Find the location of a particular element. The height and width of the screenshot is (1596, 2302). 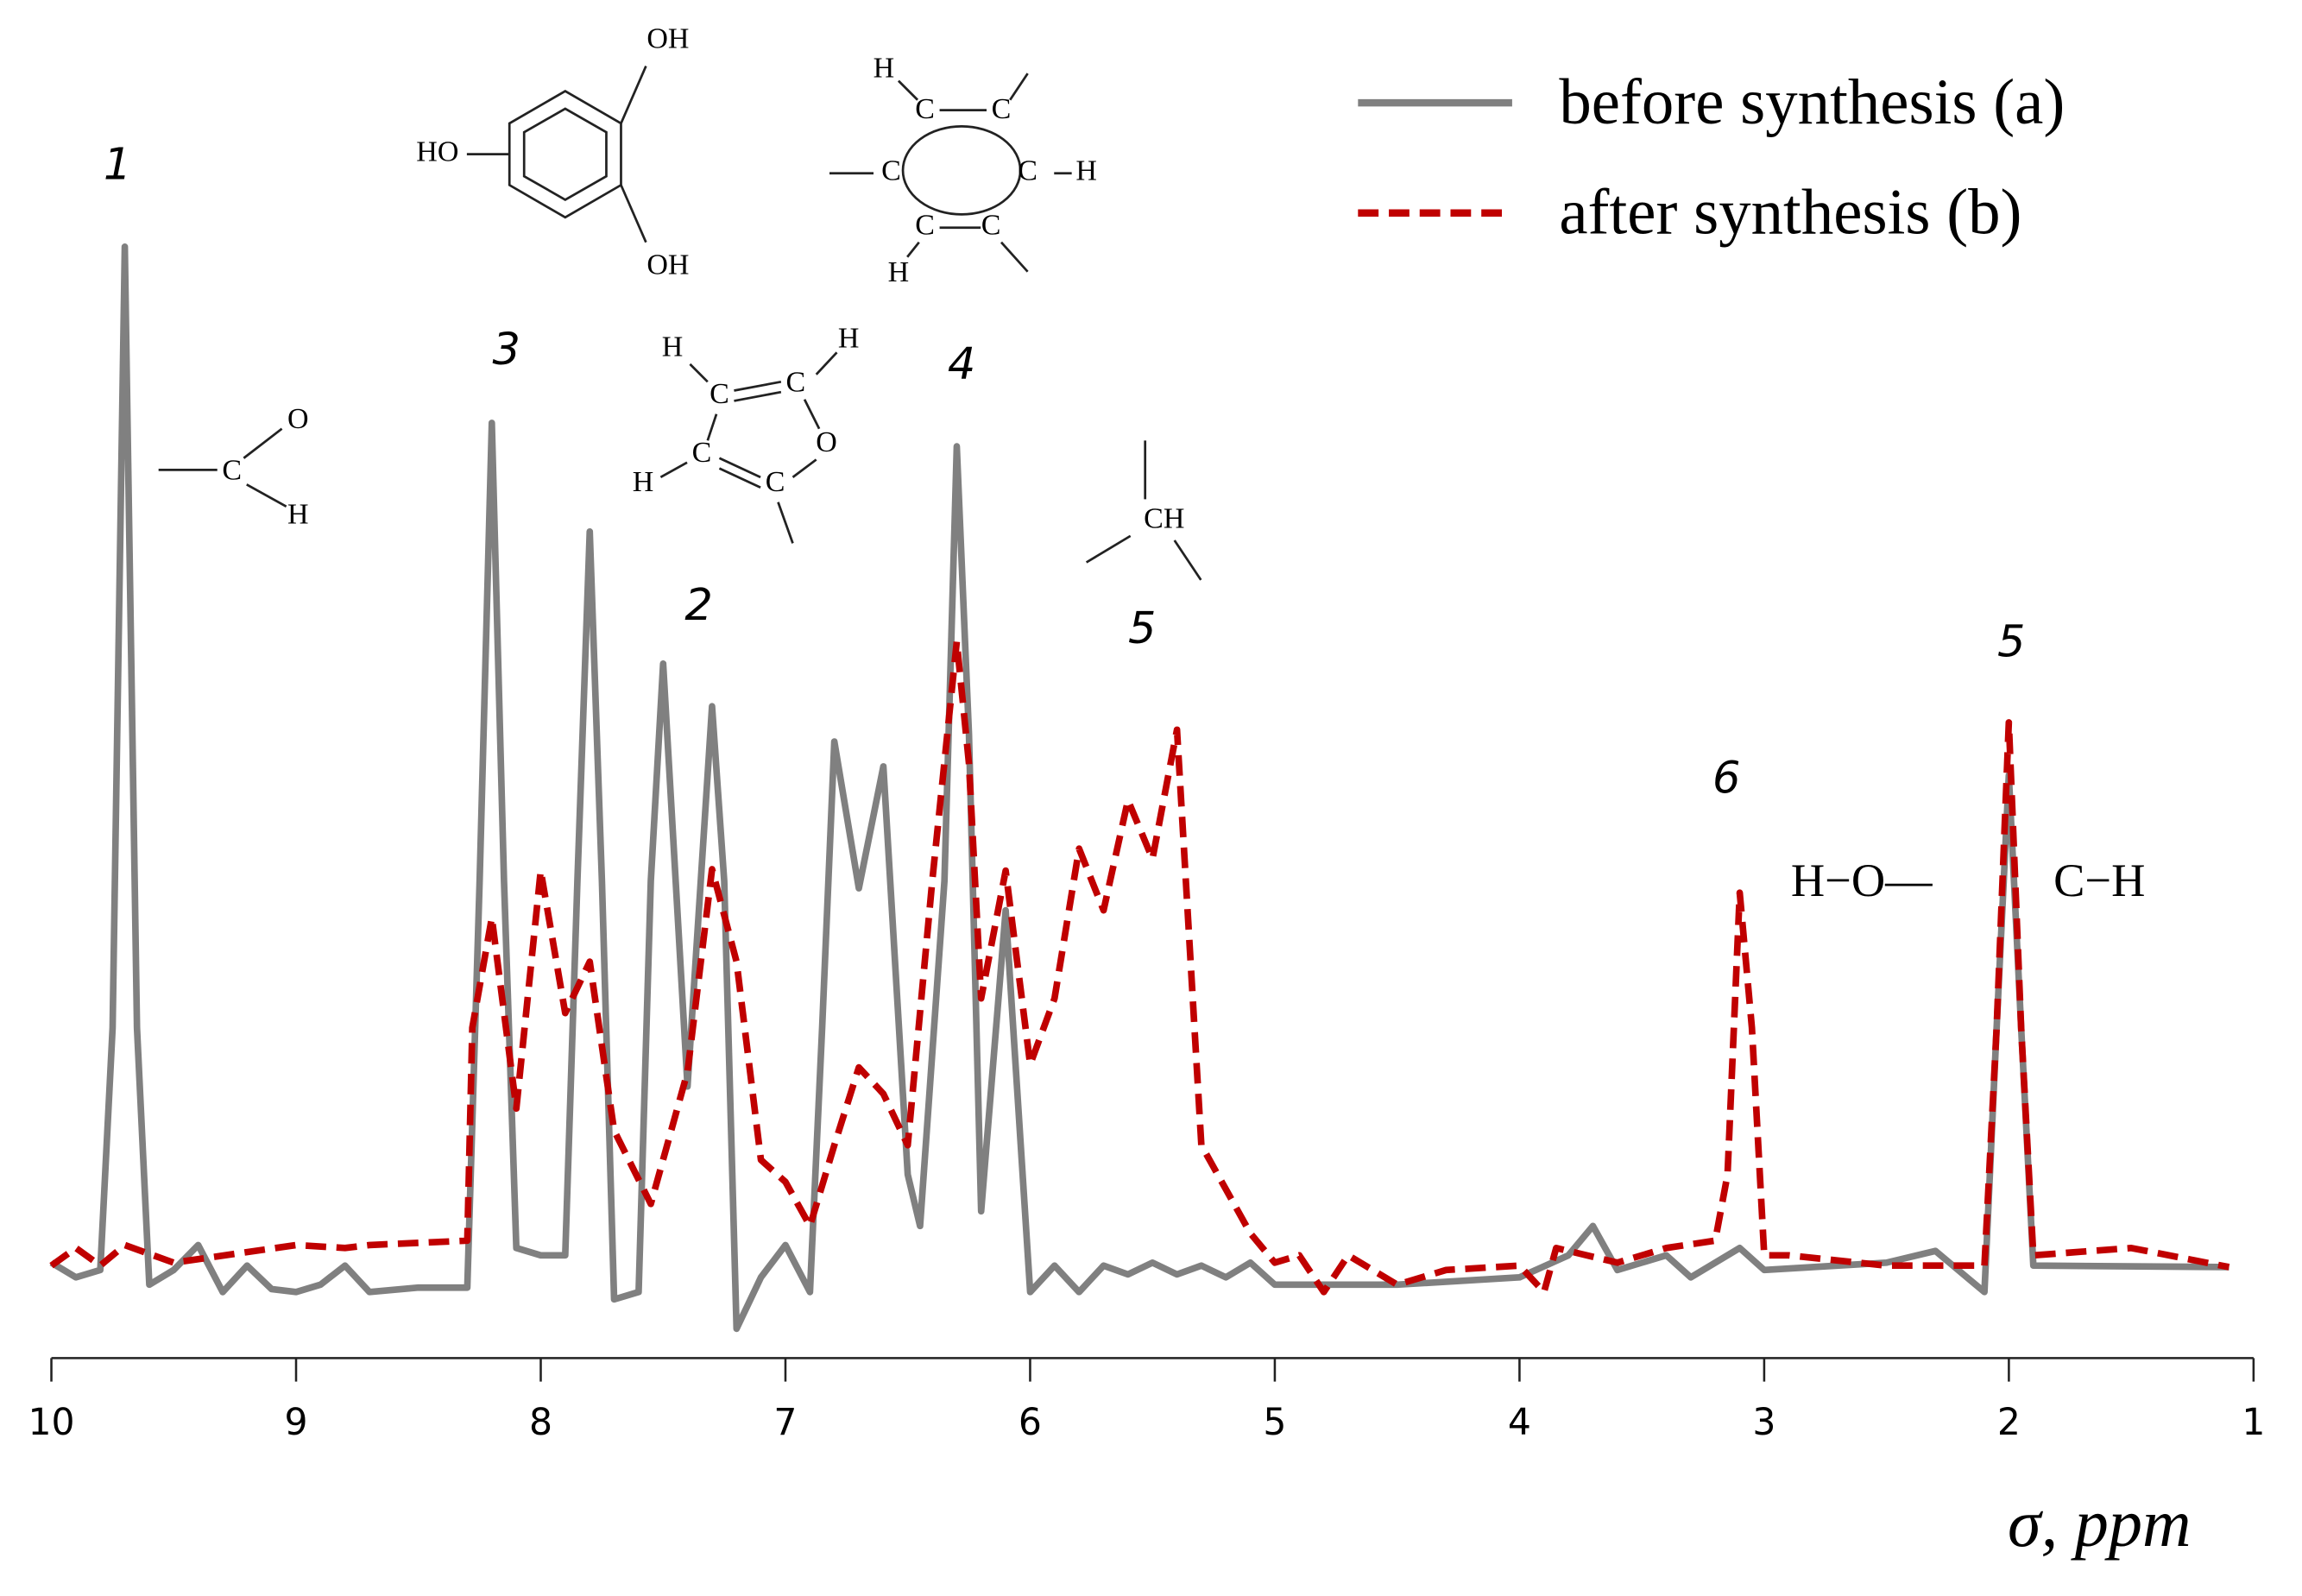

x-tick-label: 5 is located at coordinates (1274, 1423).